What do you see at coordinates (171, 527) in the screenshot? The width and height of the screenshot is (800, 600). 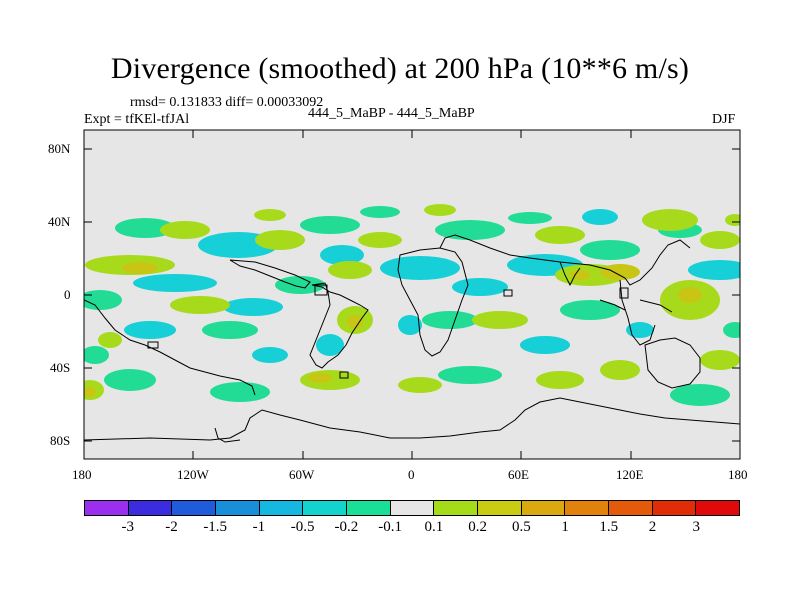 I see `colorbar-label: -2` at bounding box center [171, 527].